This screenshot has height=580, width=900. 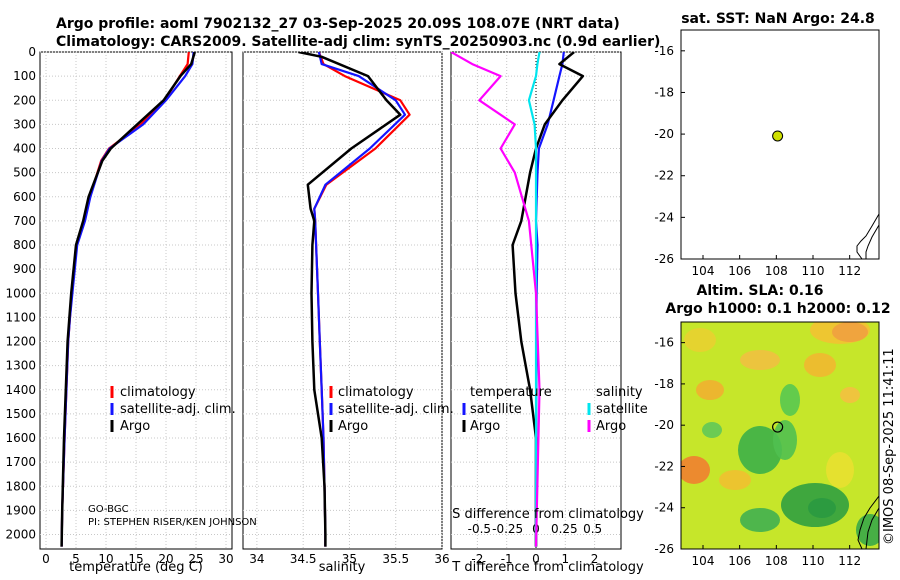 What do you see at coordinates (136, 567) in the screenshot?
I see `temperature-xlabel: temperature (deg C)` at bounding box center [136, 567].